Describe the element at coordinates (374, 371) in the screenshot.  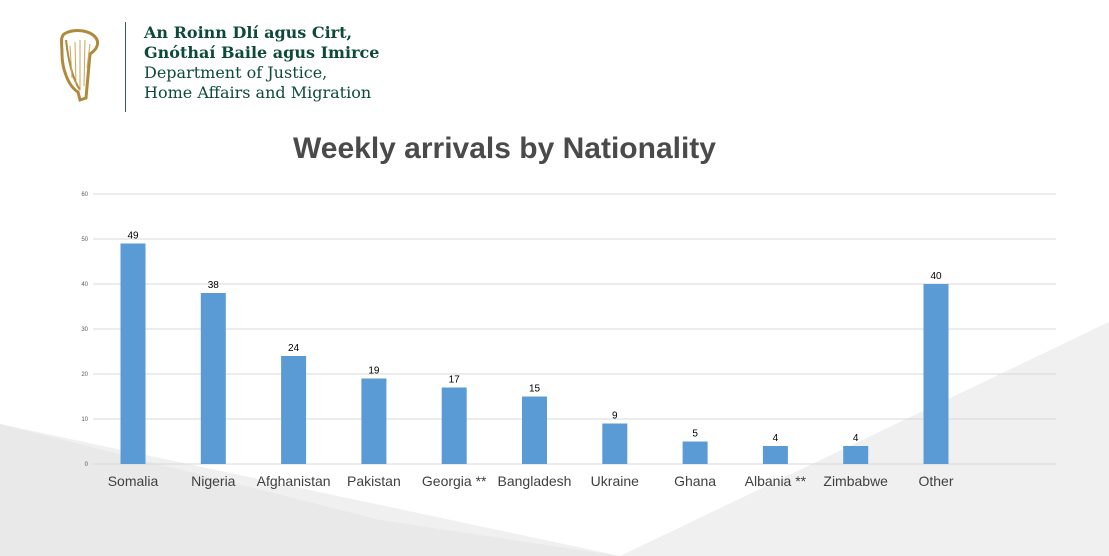
I see `data-label: 19` at that location.